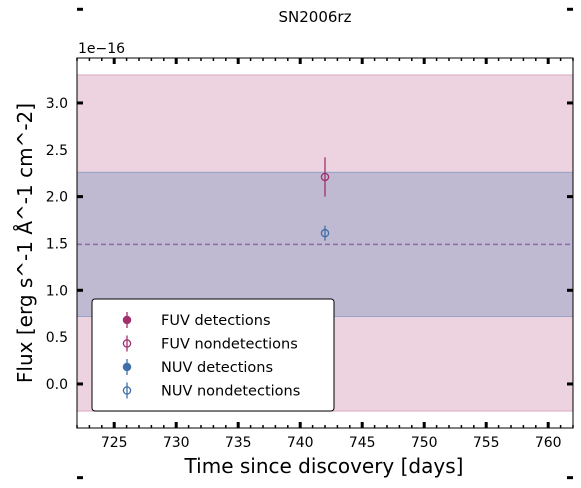  What do you see at coordinates (57, 338) in the screenshot?
I see `y-tick-label: 0.5` at bounding box center [57, 338].